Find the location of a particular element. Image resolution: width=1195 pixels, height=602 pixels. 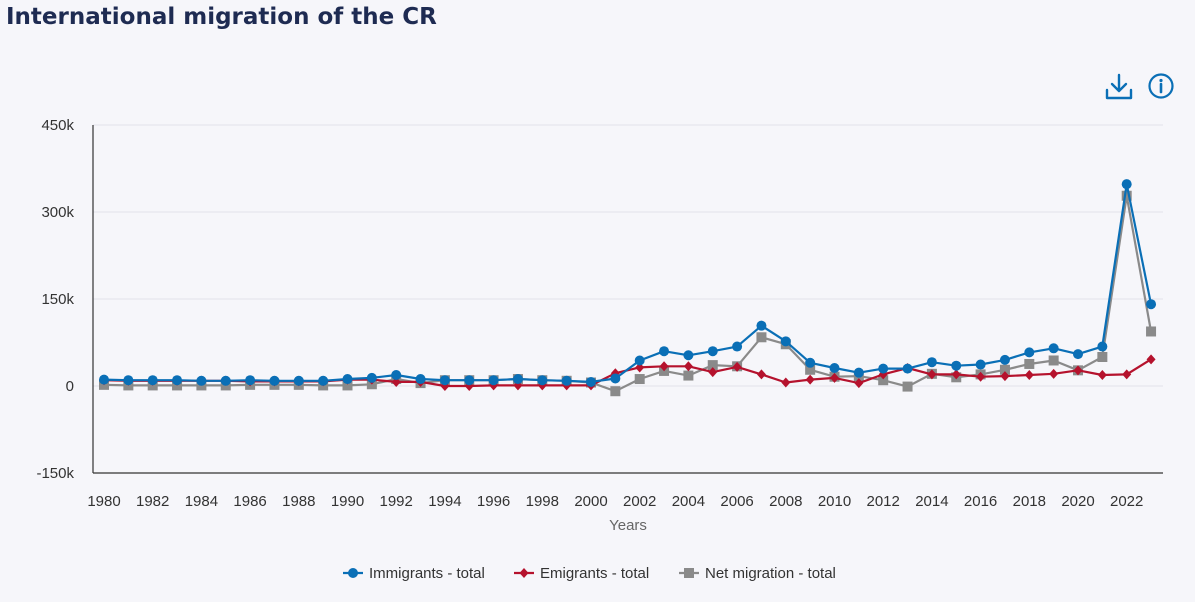

y-tick-label: -150k is located at coordinates (55, 473).